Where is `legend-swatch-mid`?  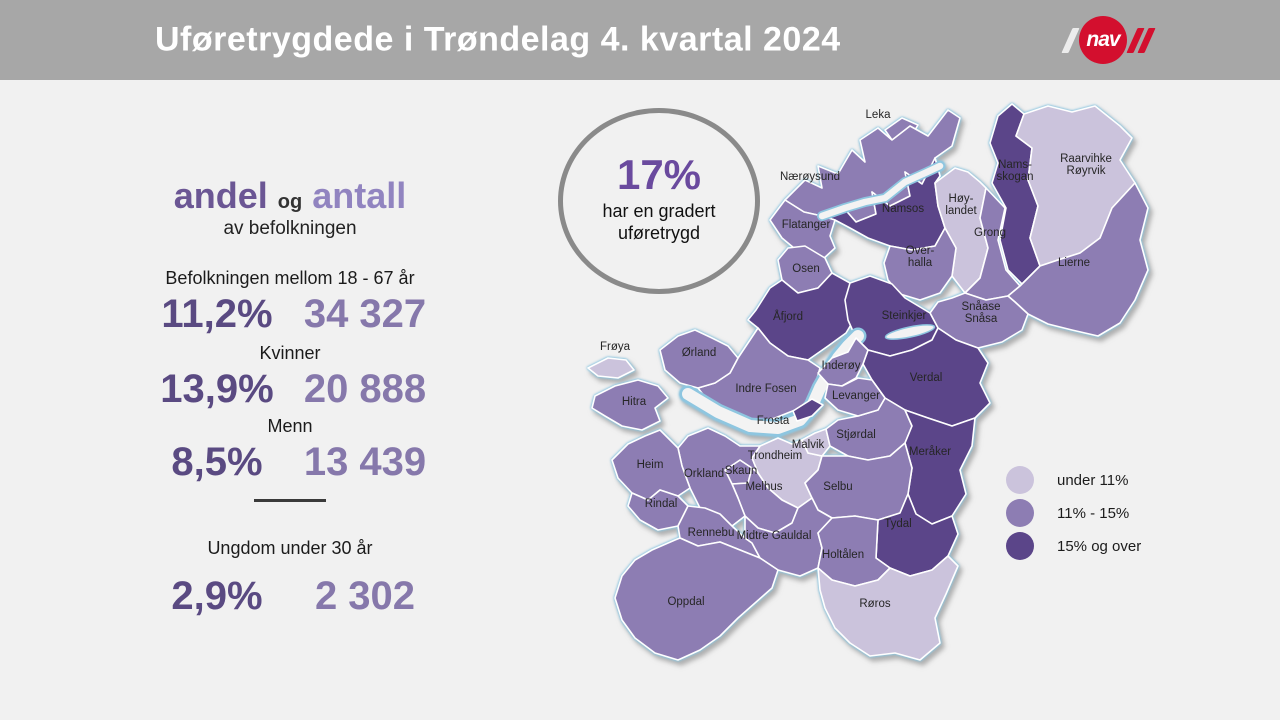
legend-swatch-mid is located at coordinates (1020, 513).